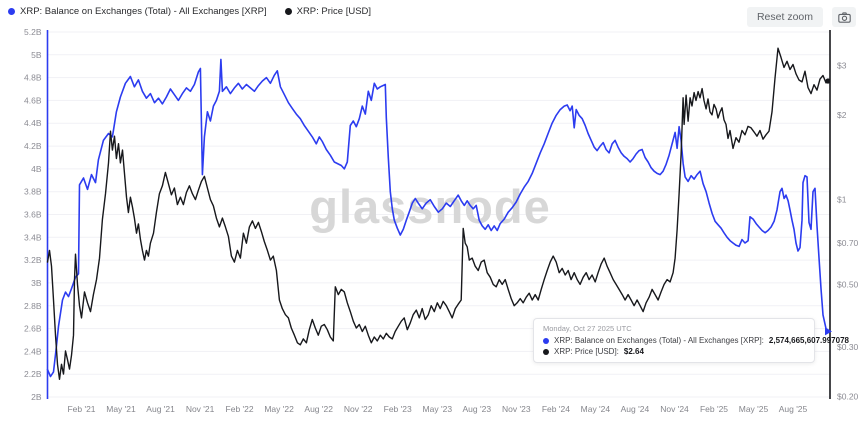 The image size is (862, 433). What do you see at coordinates (429, 206) in the screenshot?
I see `glassnode-watermark: glassnode` at bounding box center [429, 206].